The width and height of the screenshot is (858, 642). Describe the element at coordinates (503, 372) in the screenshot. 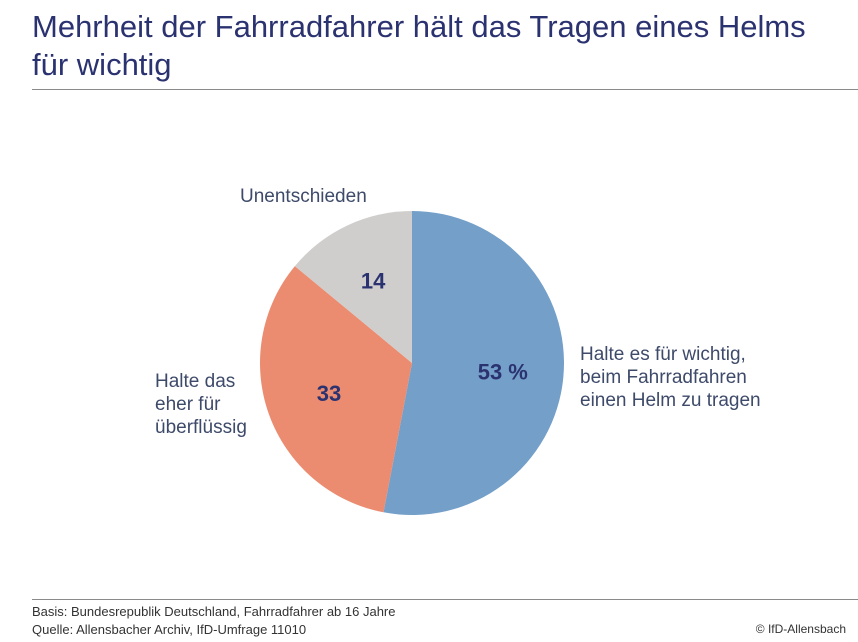

I see `data-label: 53 %` at that location.